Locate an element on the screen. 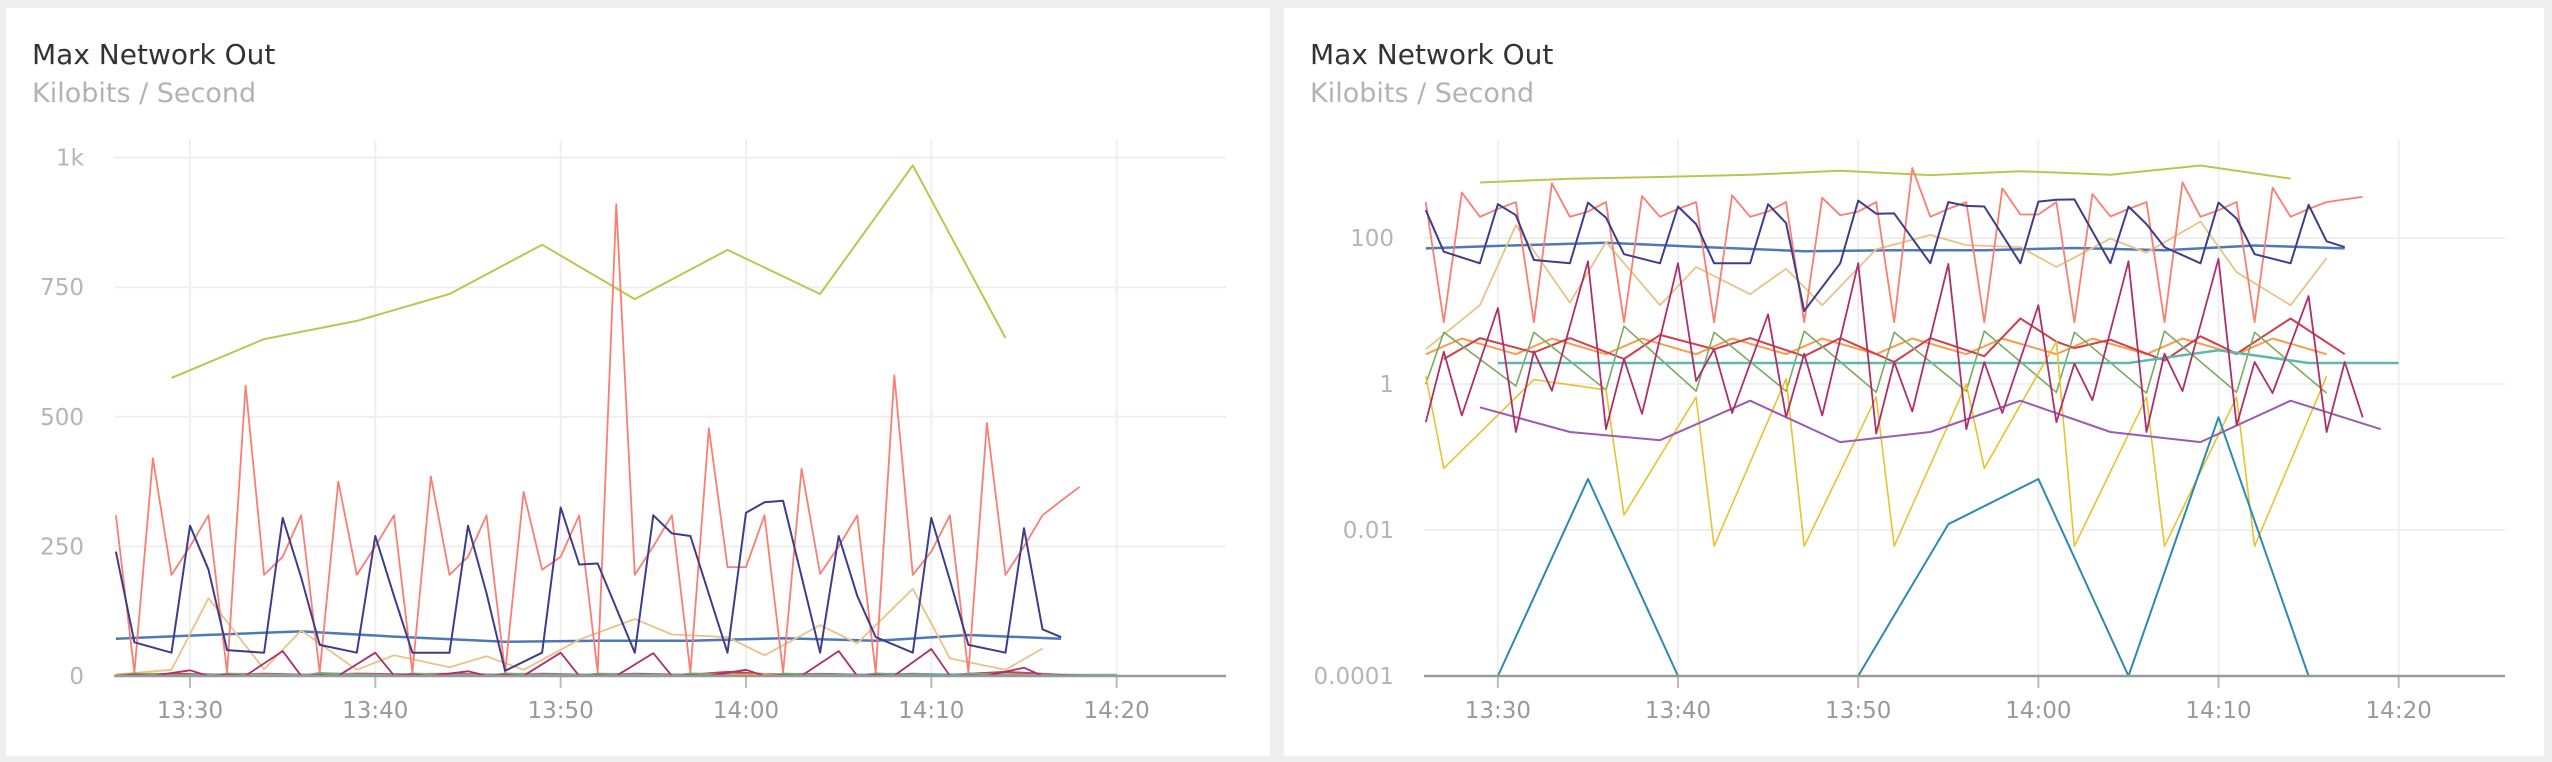 This screenshot has width=2552, height=762. y-tick-label: 0 is located at coordinates (76, 677).